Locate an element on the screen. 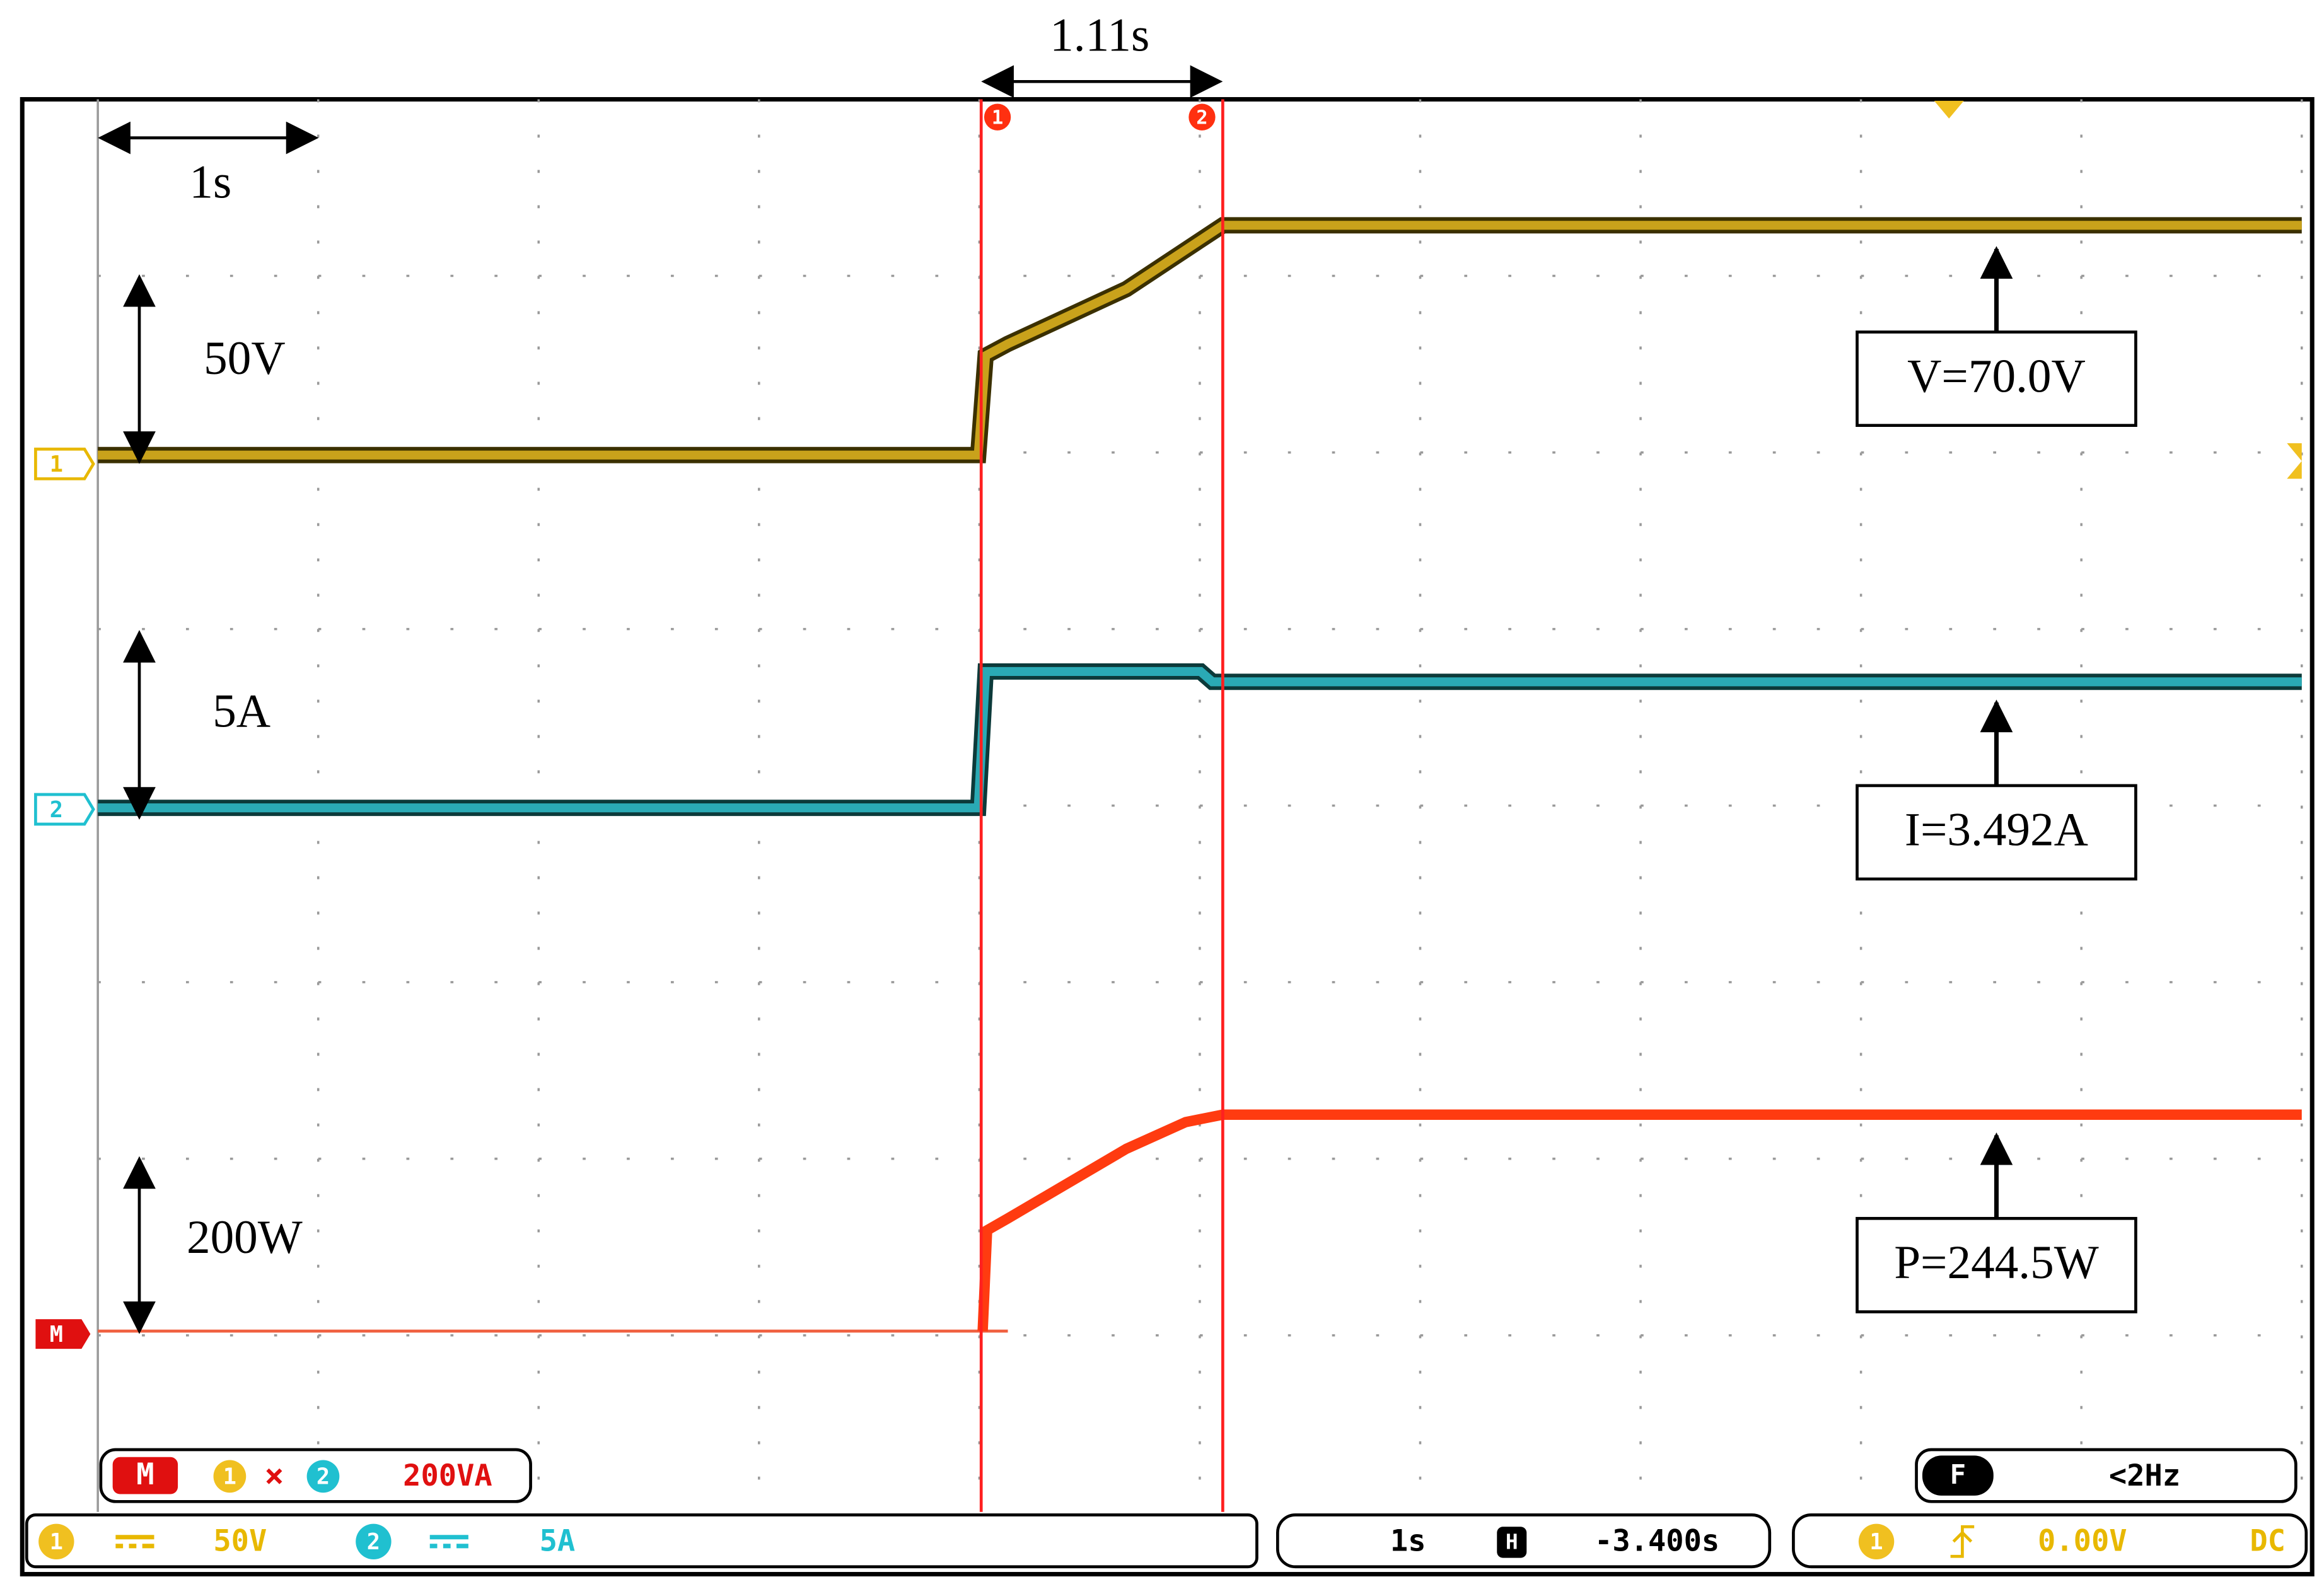  horizontal-badge is located at coordinates (1512, 1542).